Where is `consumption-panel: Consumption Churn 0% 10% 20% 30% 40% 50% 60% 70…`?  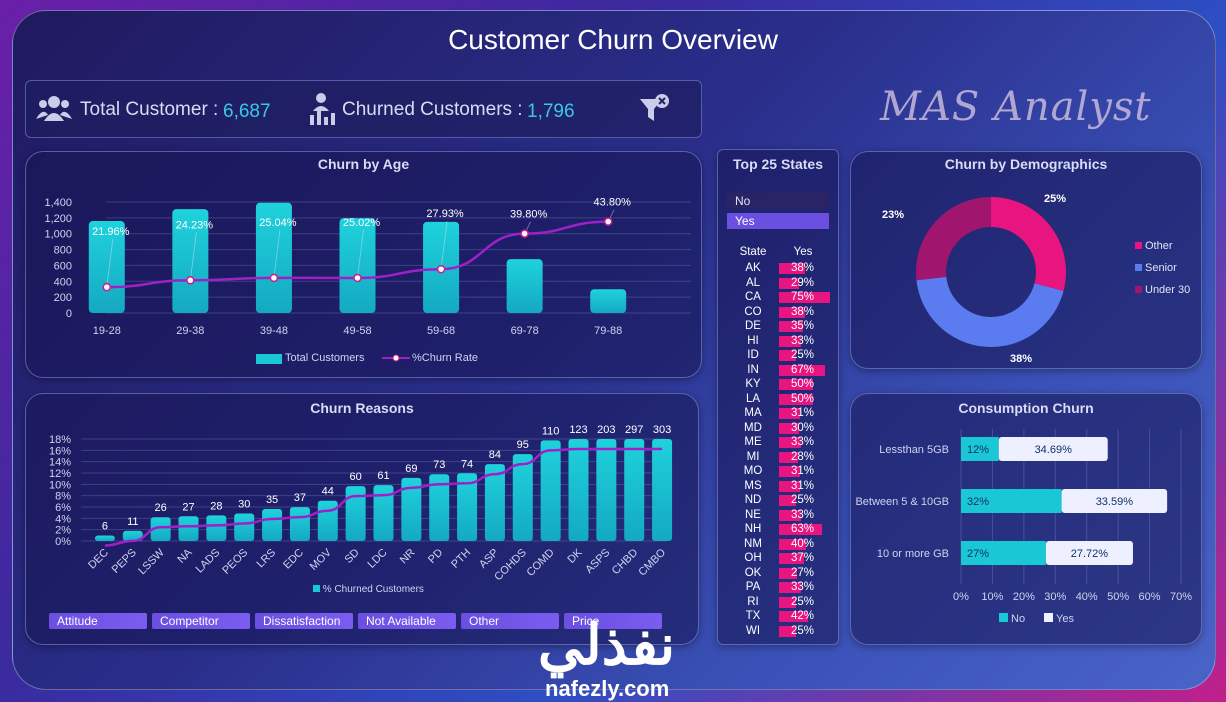
consumption-panel: Consumption Churn 0% 10% 20% 30% 40% 50% 60% 70… is located at coordinates (1026, 519).